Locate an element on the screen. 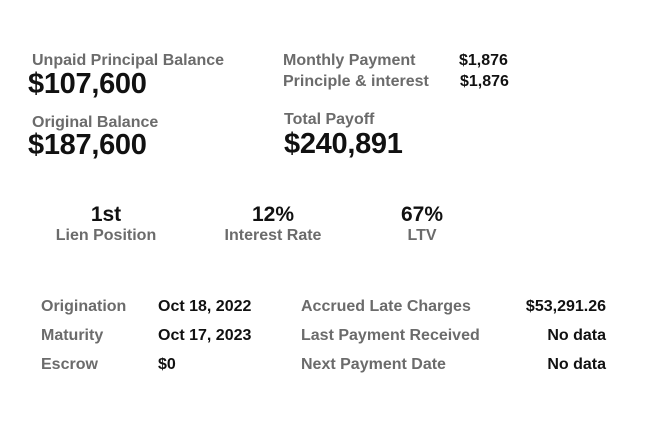 This screenshot has width=646, height=440. stat-label: Lien Position is located at coordinates (106, 235).